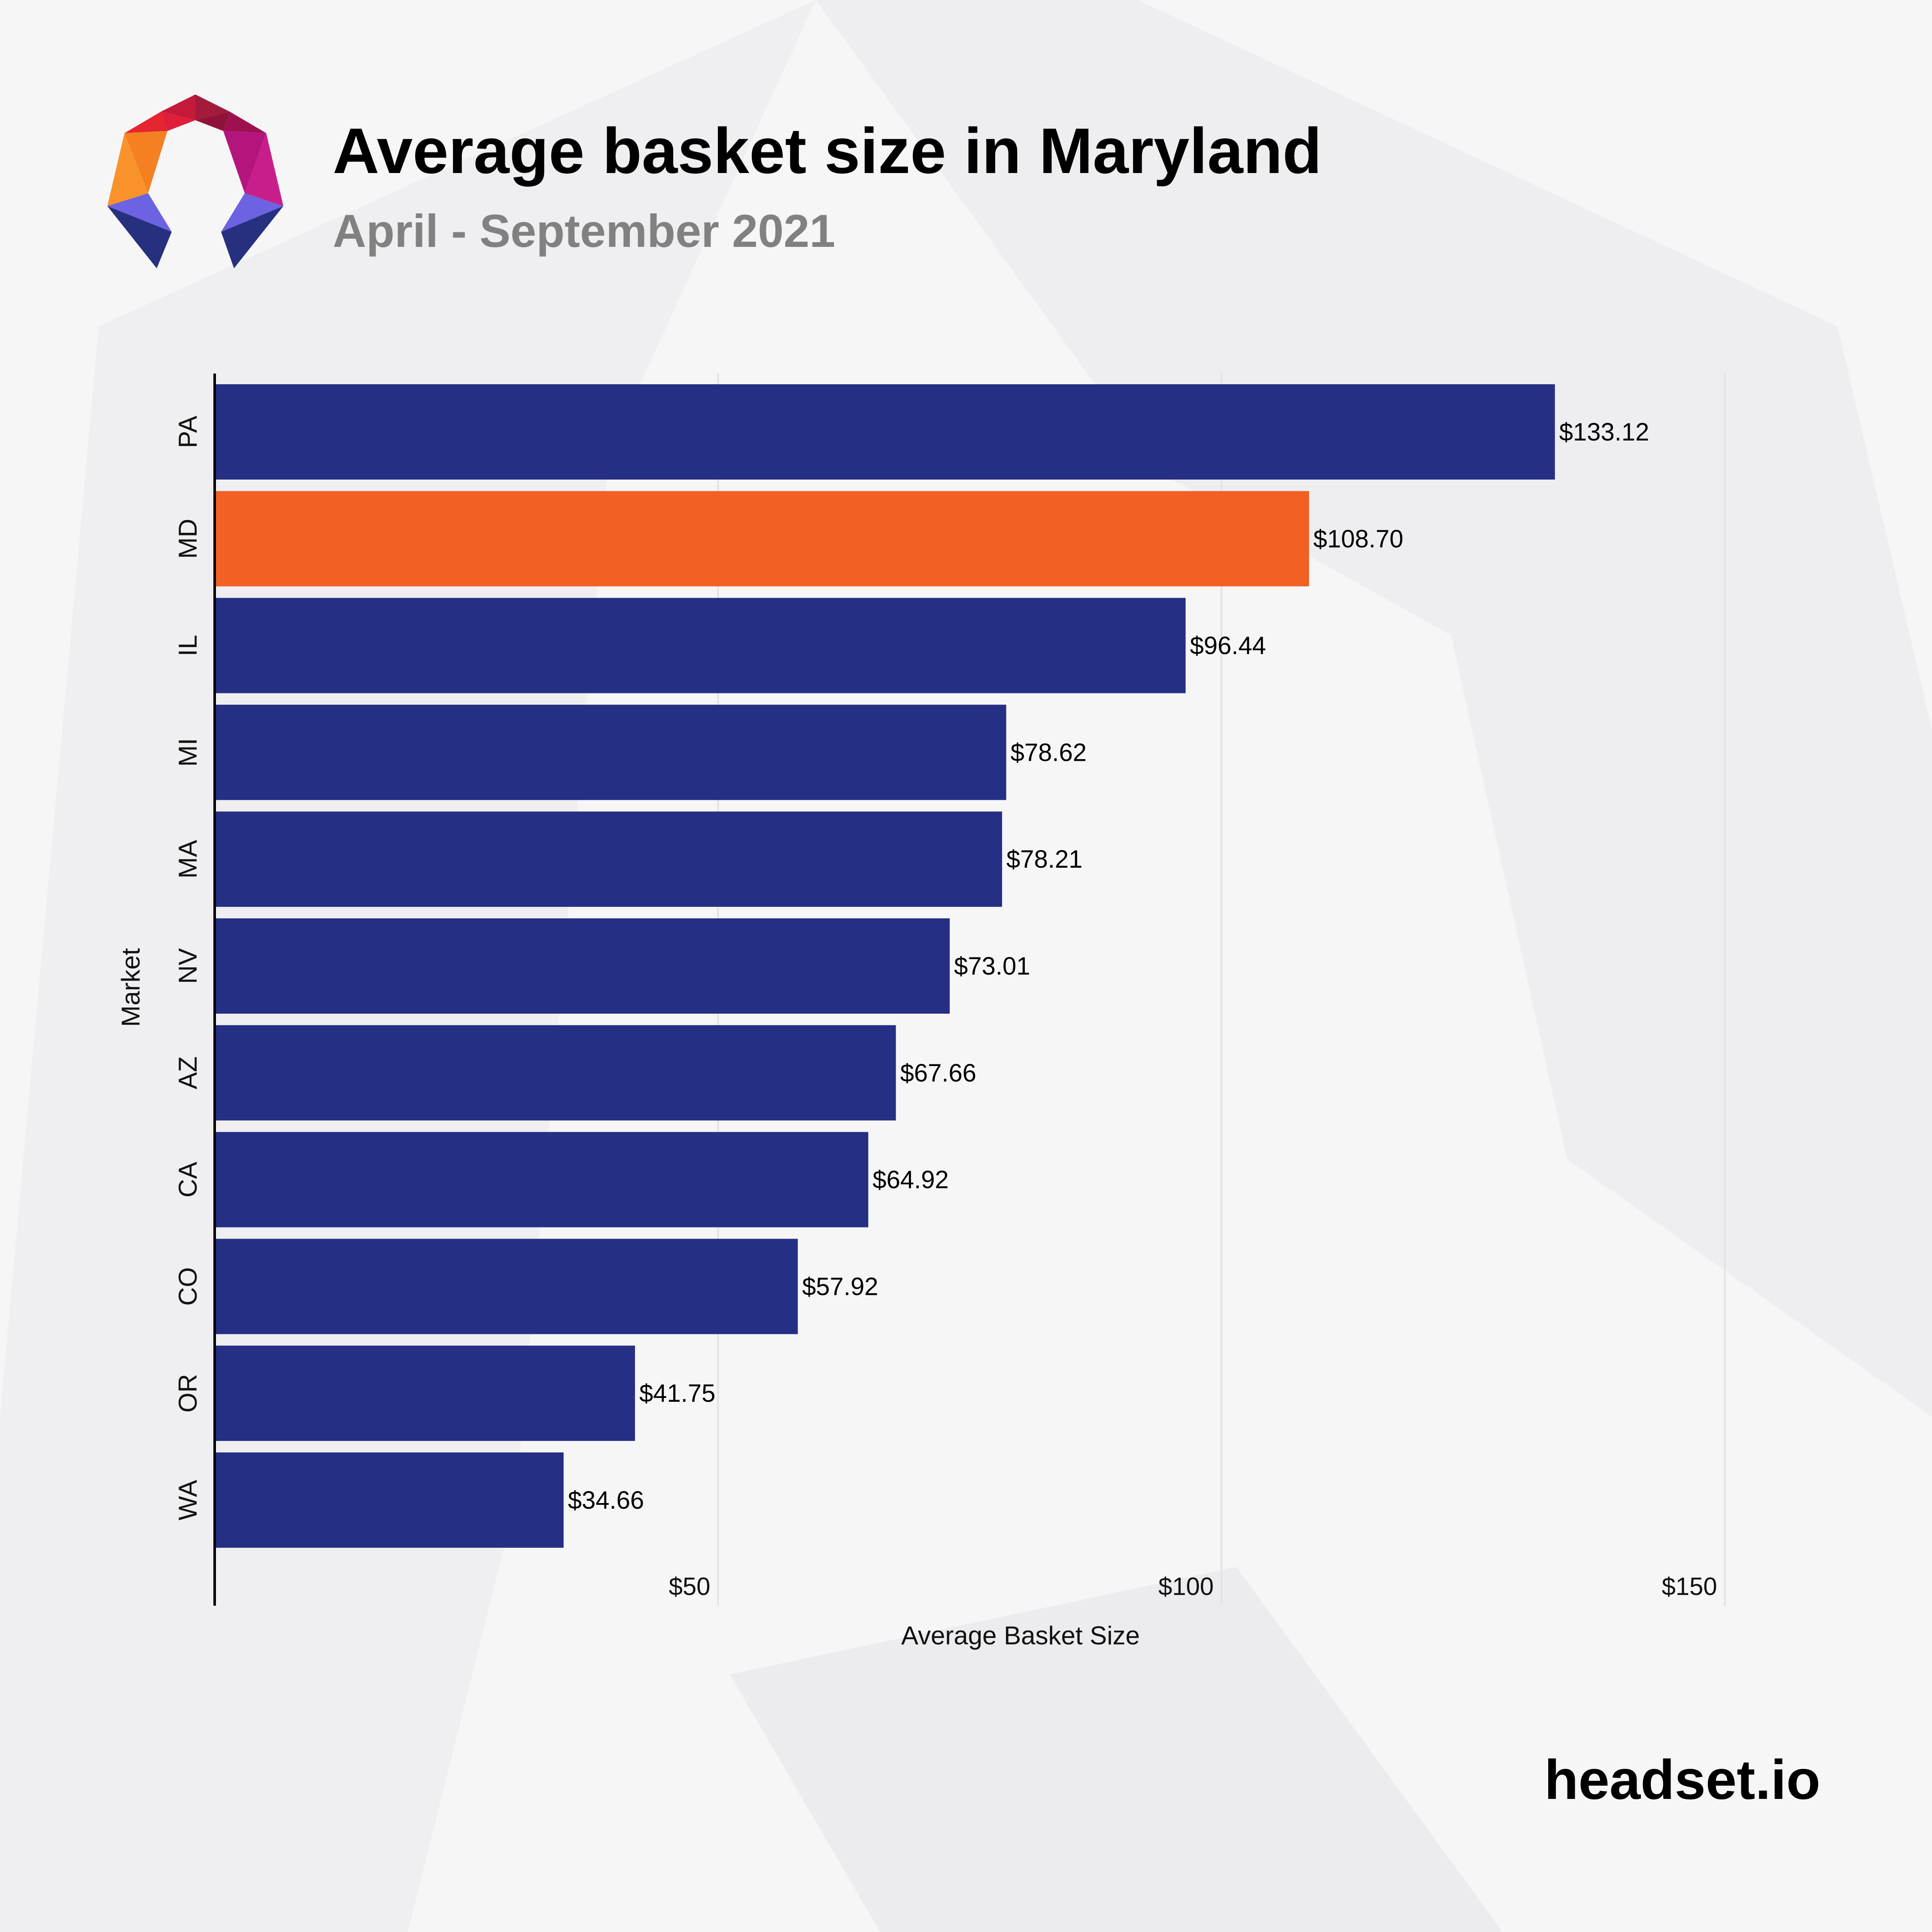 The image size is (1932, 1932). What do you see at coordinates (1228, 646) in the screenshot?
I see `value-label-il: $96.44` at bounding box center [1228, 646].